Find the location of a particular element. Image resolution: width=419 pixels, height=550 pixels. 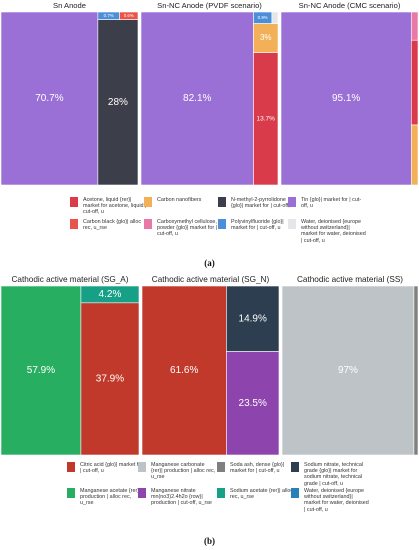

tile-label: 70.7% is located at coordinates (49, 98).